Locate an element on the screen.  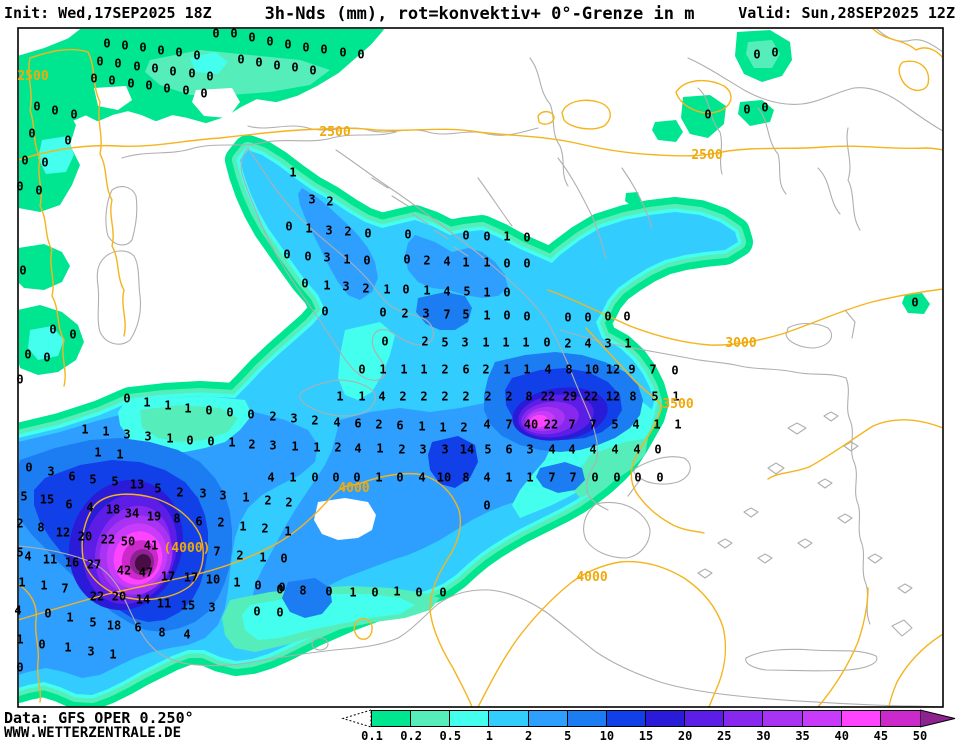
precip-value: 16 is located at coordinates (72, 562).